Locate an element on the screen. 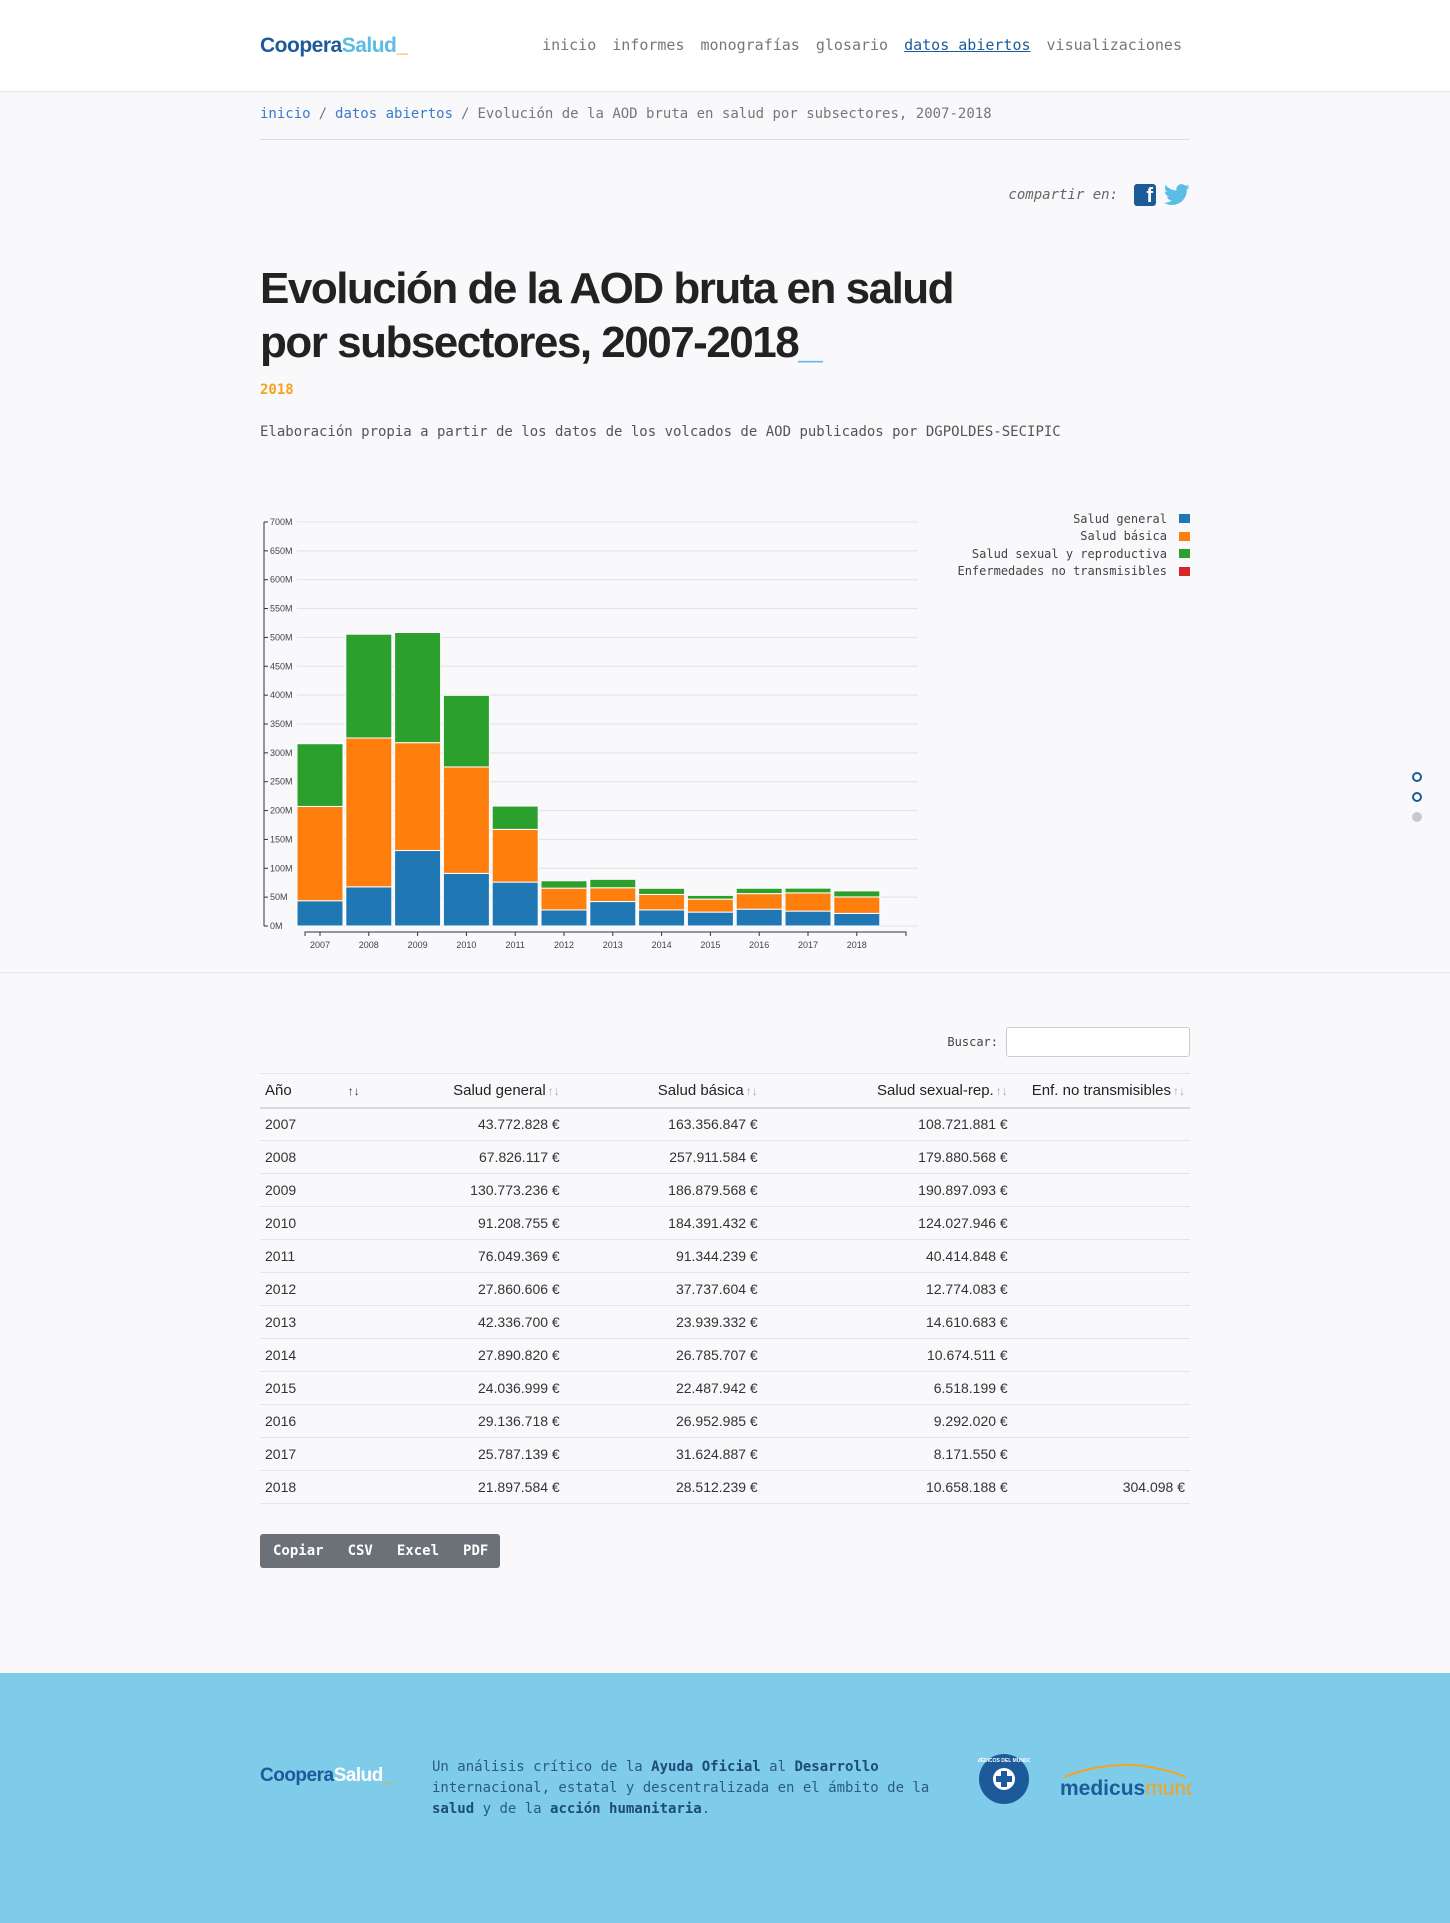 The height and width of the screenshot is (1923, 1450). y-tick-label: 700M is located at coordinates (281, 522).